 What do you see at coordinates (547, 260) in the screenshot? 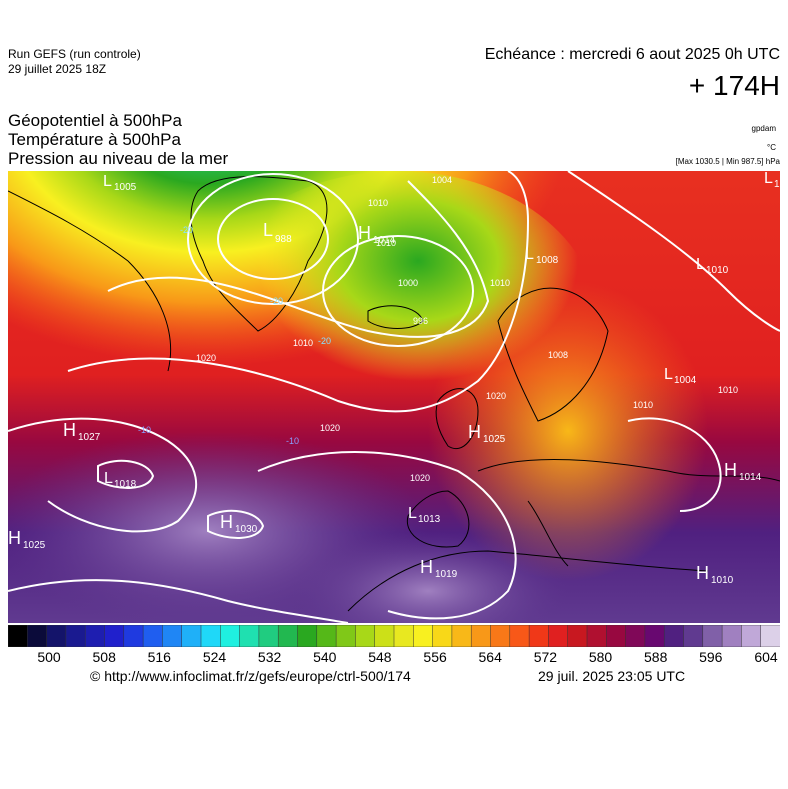
I see `pressure-center-value: 1008` at bounding box center [547, 260].